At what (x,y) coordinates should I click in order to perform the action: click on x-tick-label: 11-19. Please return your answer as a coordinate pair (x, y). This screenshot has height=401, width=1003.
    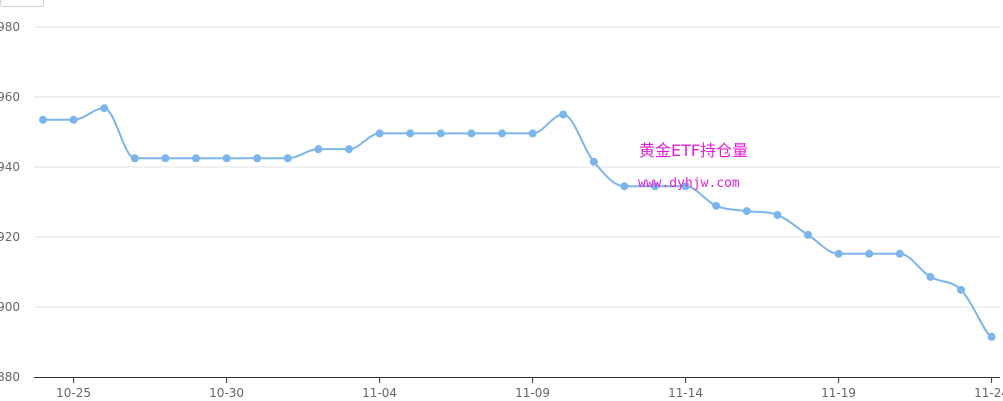
    Looking at the image, I should click on (838, 393).